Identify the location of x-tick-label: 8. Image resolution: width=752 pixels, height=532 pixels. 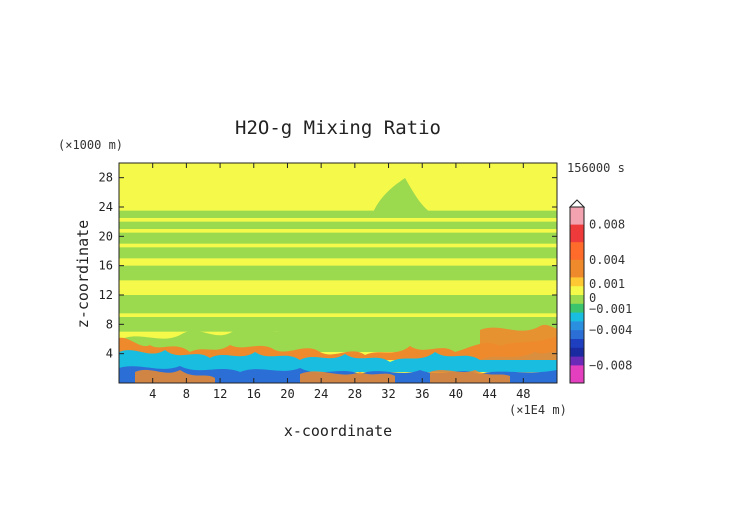
(186, 394).